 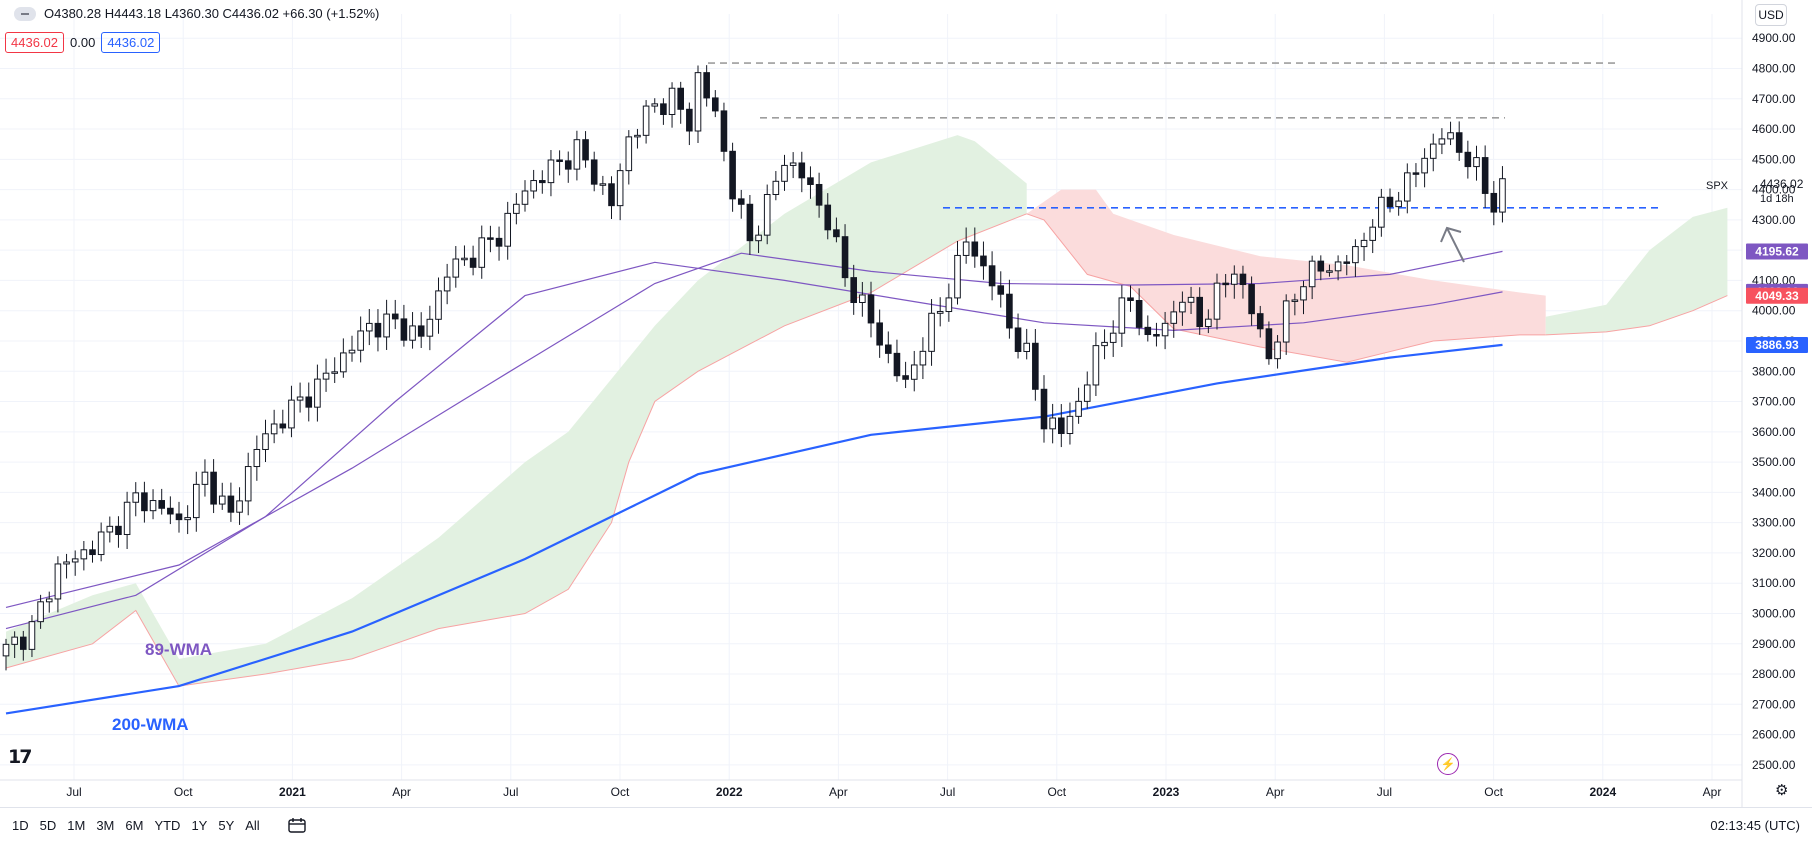 I want to click on time-tick: 2021, so click(x=292, y=792).